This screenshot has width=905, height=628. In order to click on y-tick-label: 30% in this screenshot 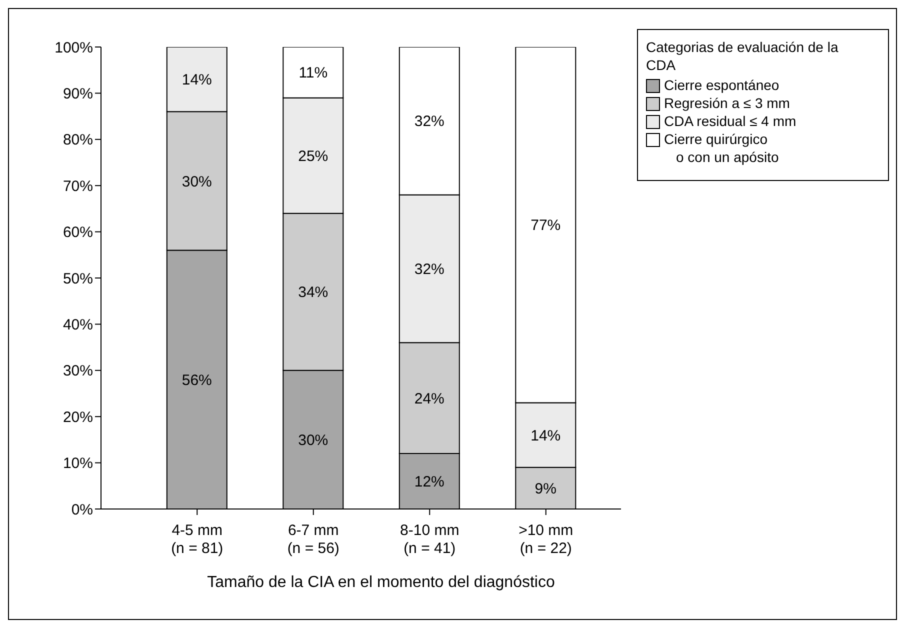, I will do `click(77, 371)`.